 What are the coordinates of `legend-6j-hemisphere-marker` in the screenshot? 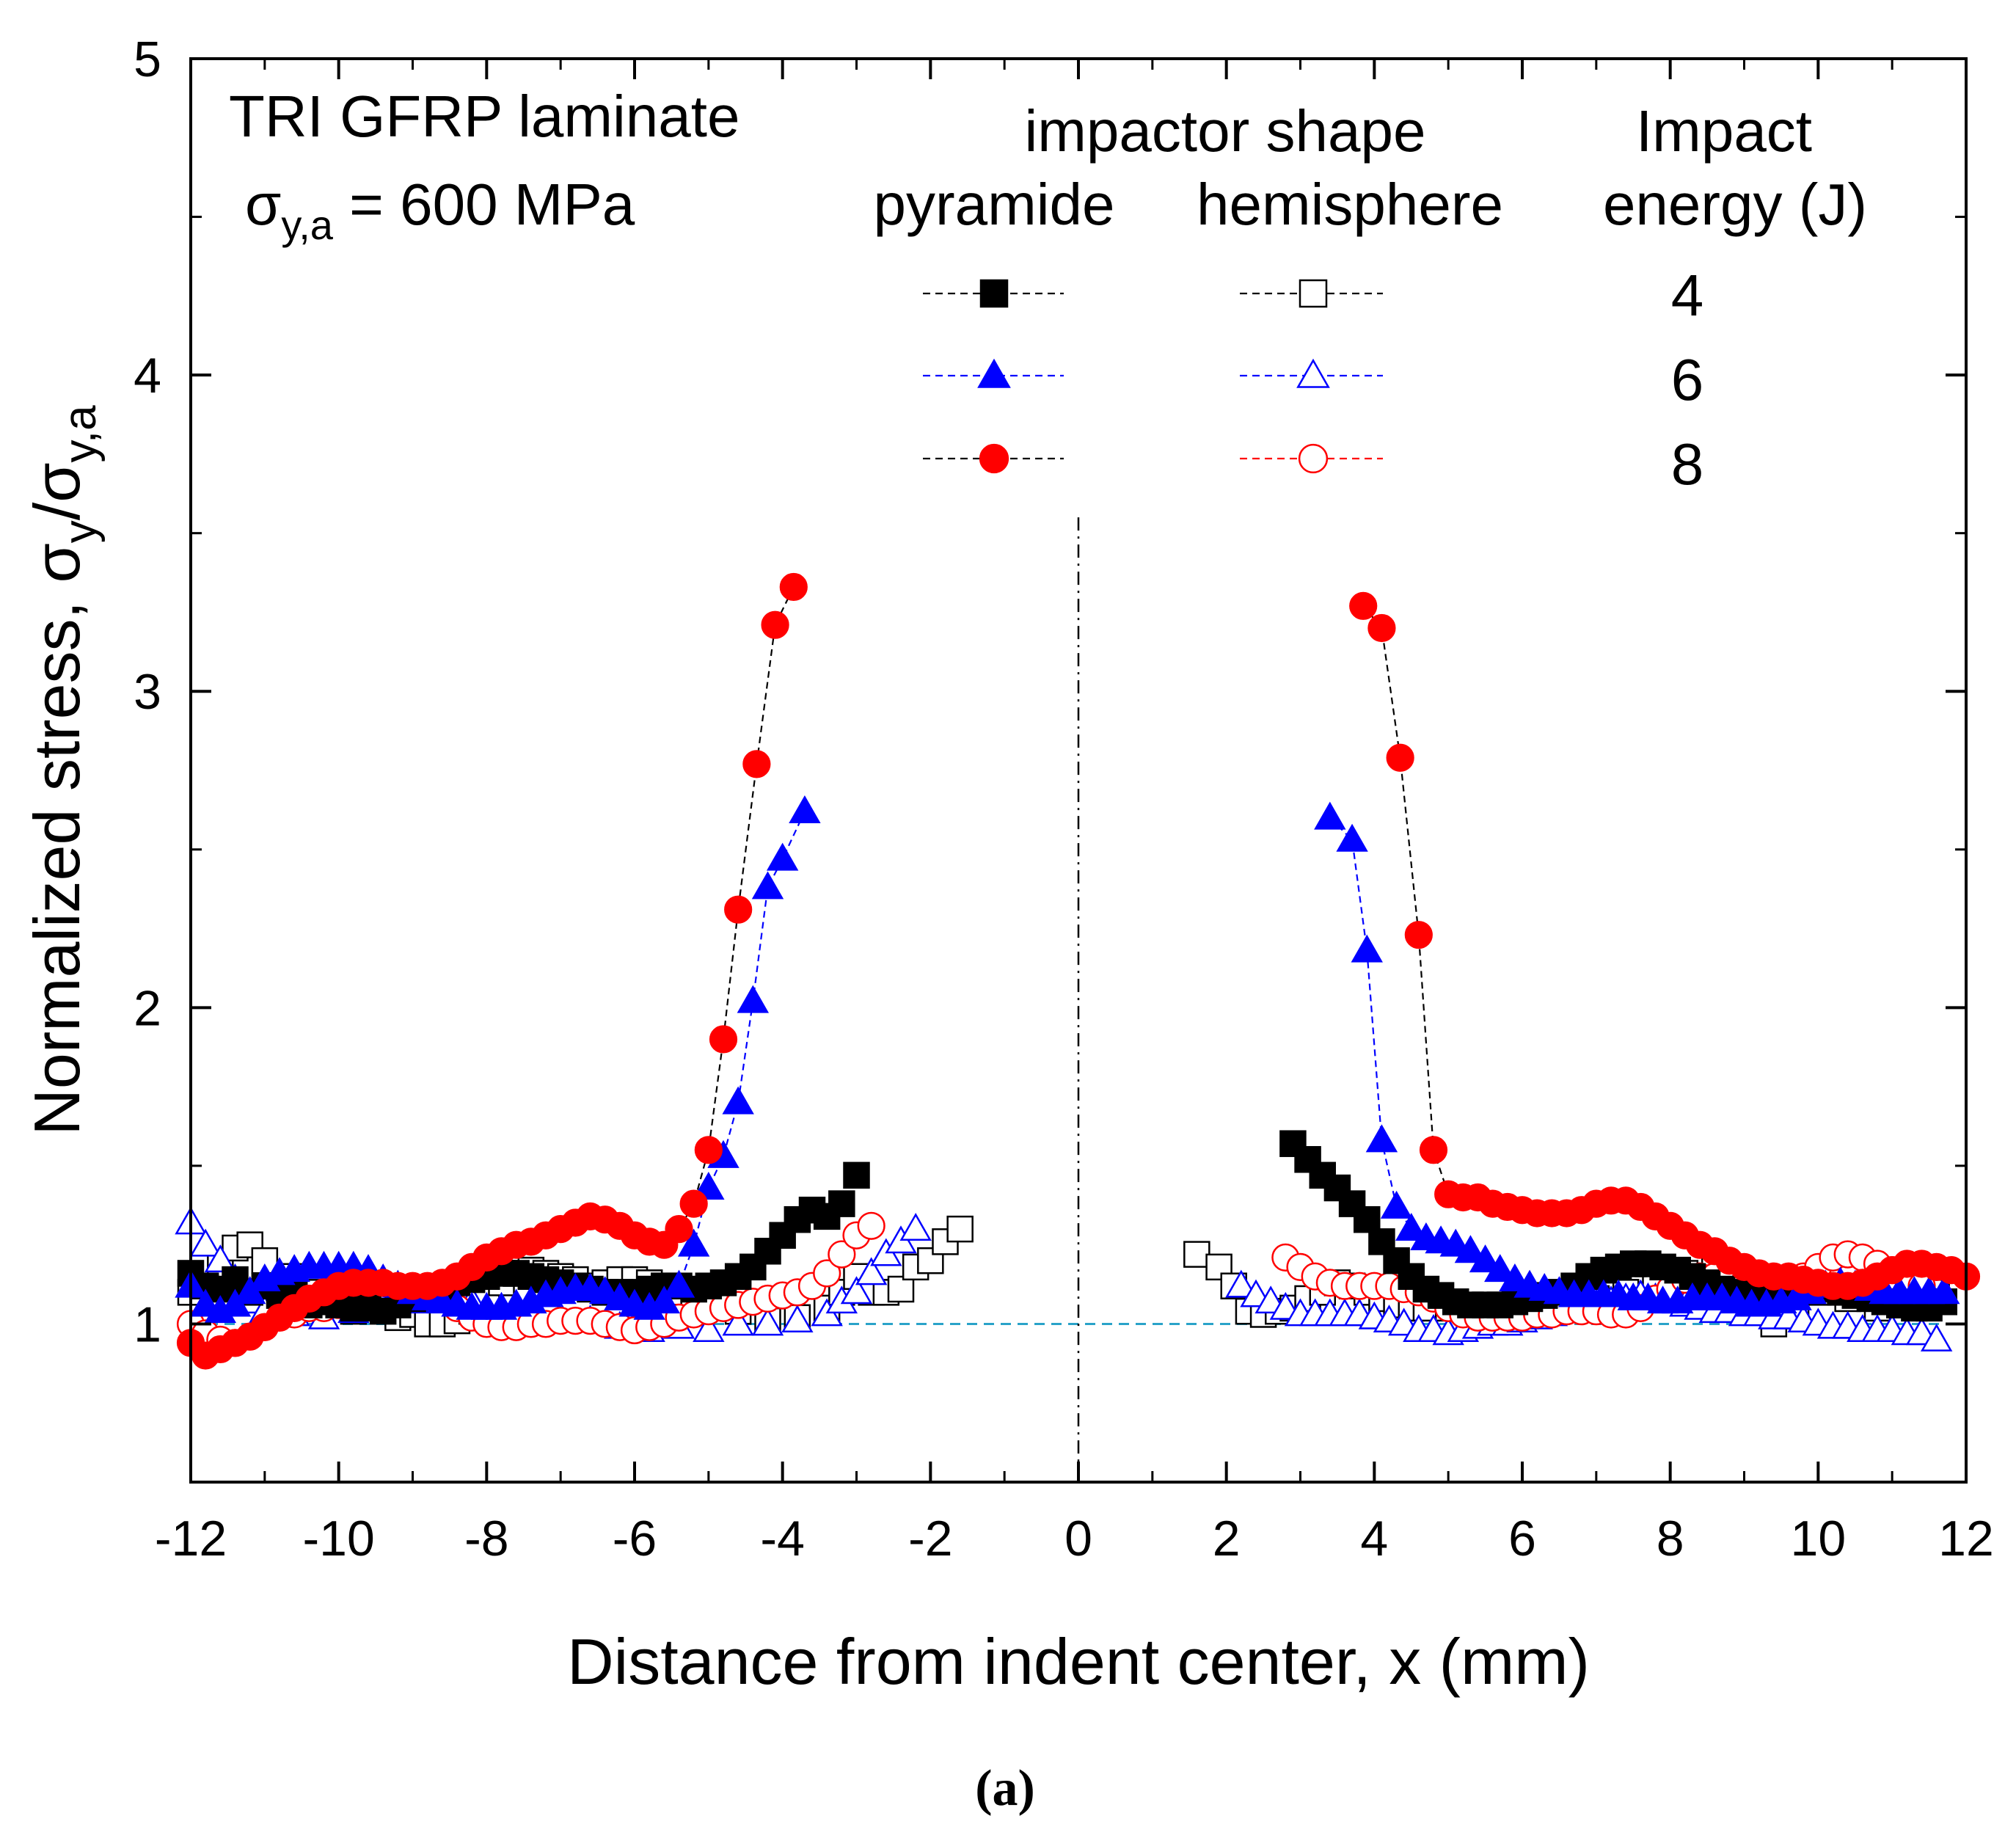 It's located at (1313, 373).